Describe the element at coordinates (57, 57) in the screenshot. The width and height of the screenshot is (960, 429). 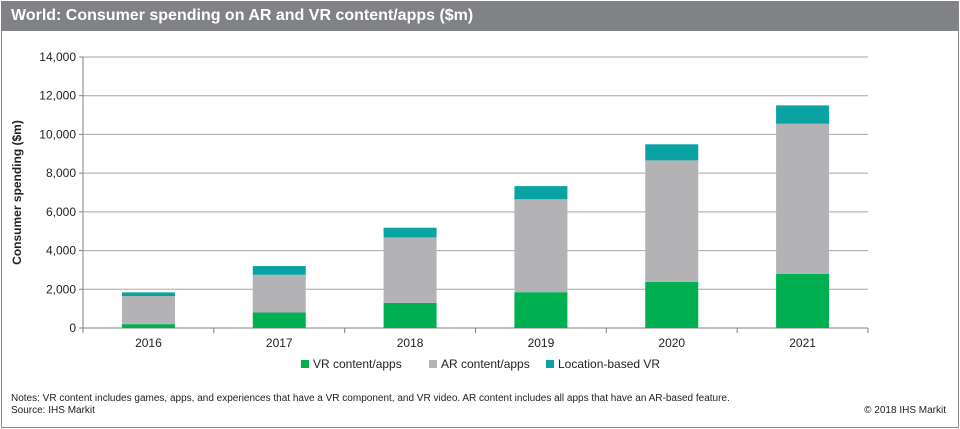
I see `y-tick-label: 14,000` at that location.